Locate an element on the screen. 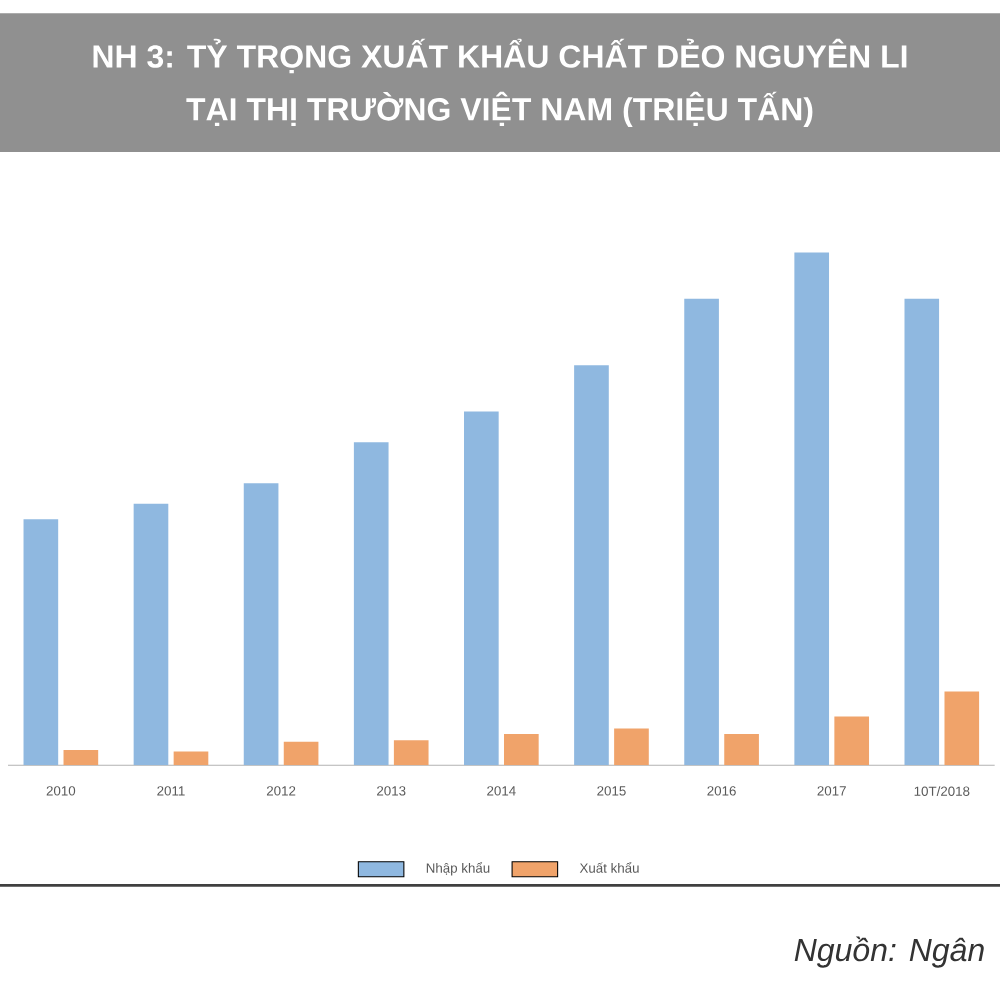  chart-title: NH 3: TỶ TRỌNG XUẤT KHẨU CHẤT DẺO NGUYÊN LI is located at coordinates (500, 56).